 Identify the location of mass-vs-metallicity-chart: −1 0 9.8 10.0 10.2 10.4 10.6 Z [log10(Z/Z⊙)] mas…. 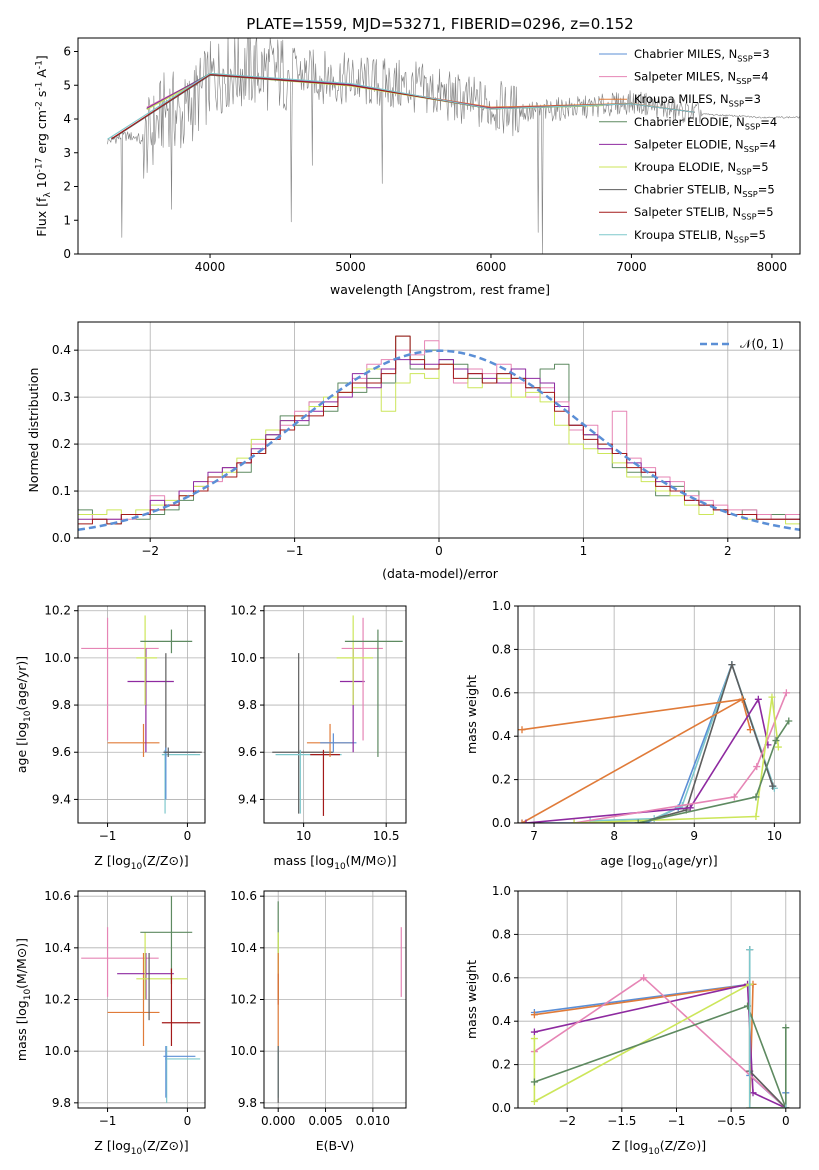
(110, 1023).